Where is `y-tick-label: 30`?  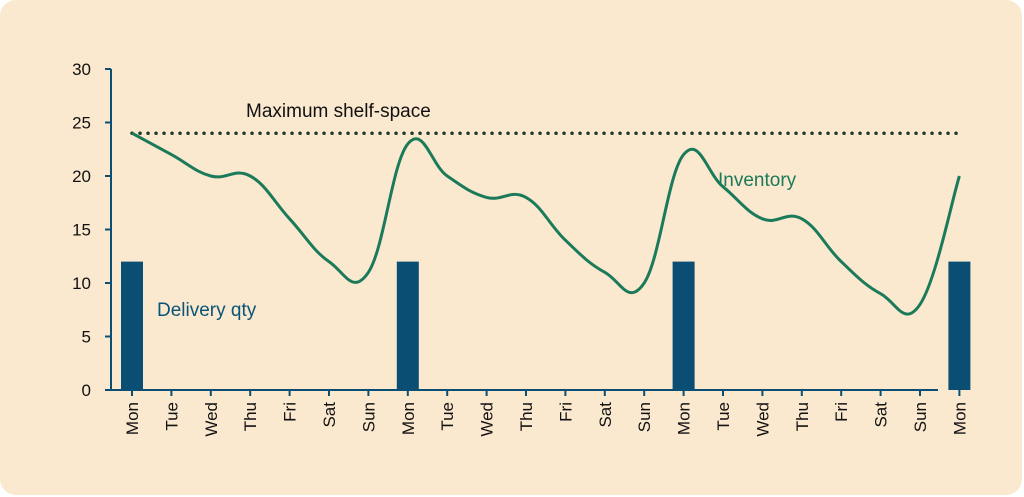
y-tick-label: 30 is located at coordinates (81, 69).